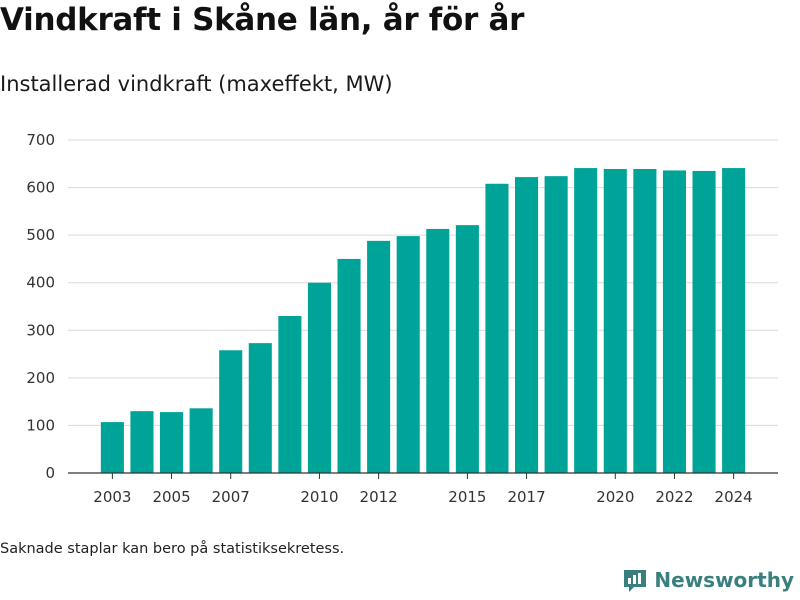 The image size is (800, 600). I want to click on x-tick-label: 2017, so click(526, 497).